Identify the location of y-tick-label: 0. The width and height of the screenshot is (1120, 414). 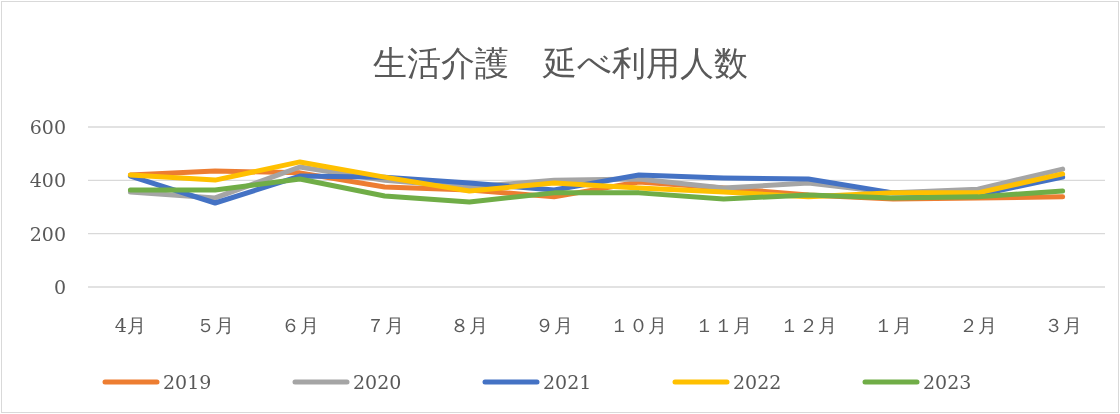
(59, 287).